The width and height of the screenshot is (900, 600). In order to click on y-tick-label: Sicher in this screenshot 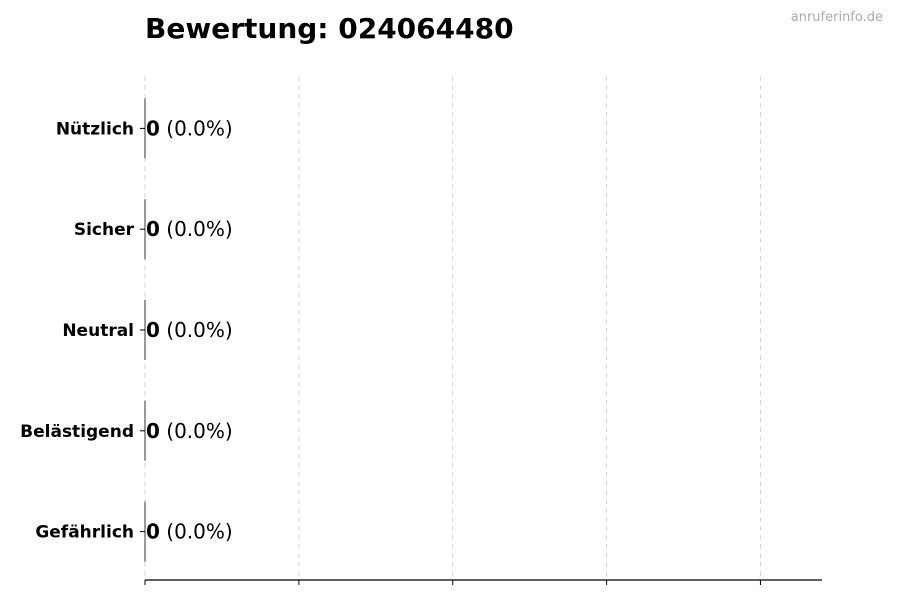, I will do `click(104, 230)`.